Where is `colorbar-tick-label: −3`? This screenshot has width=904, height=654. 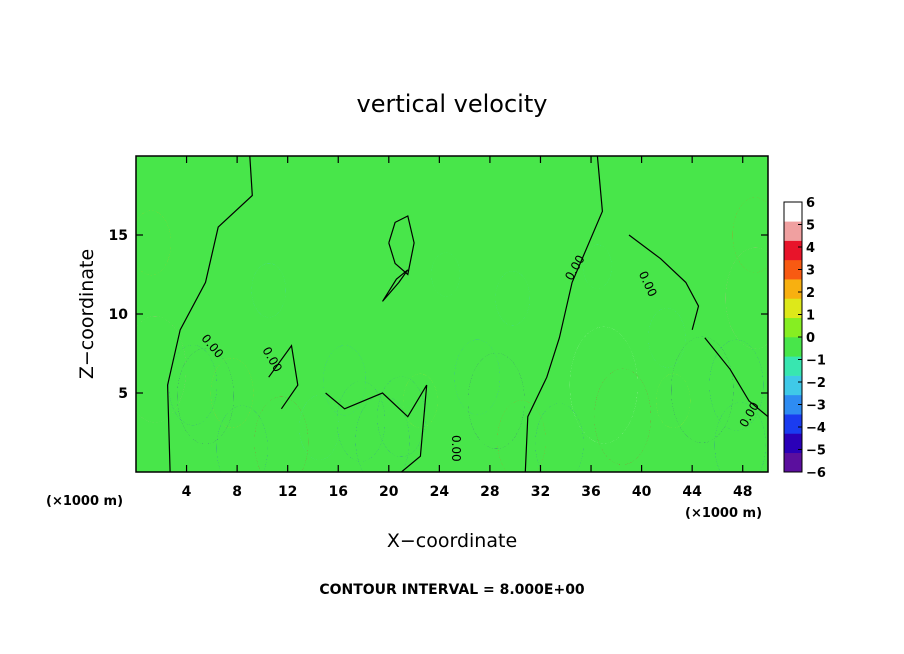
colorbar-tick-label: −3 is located at coordinates (816, 406).